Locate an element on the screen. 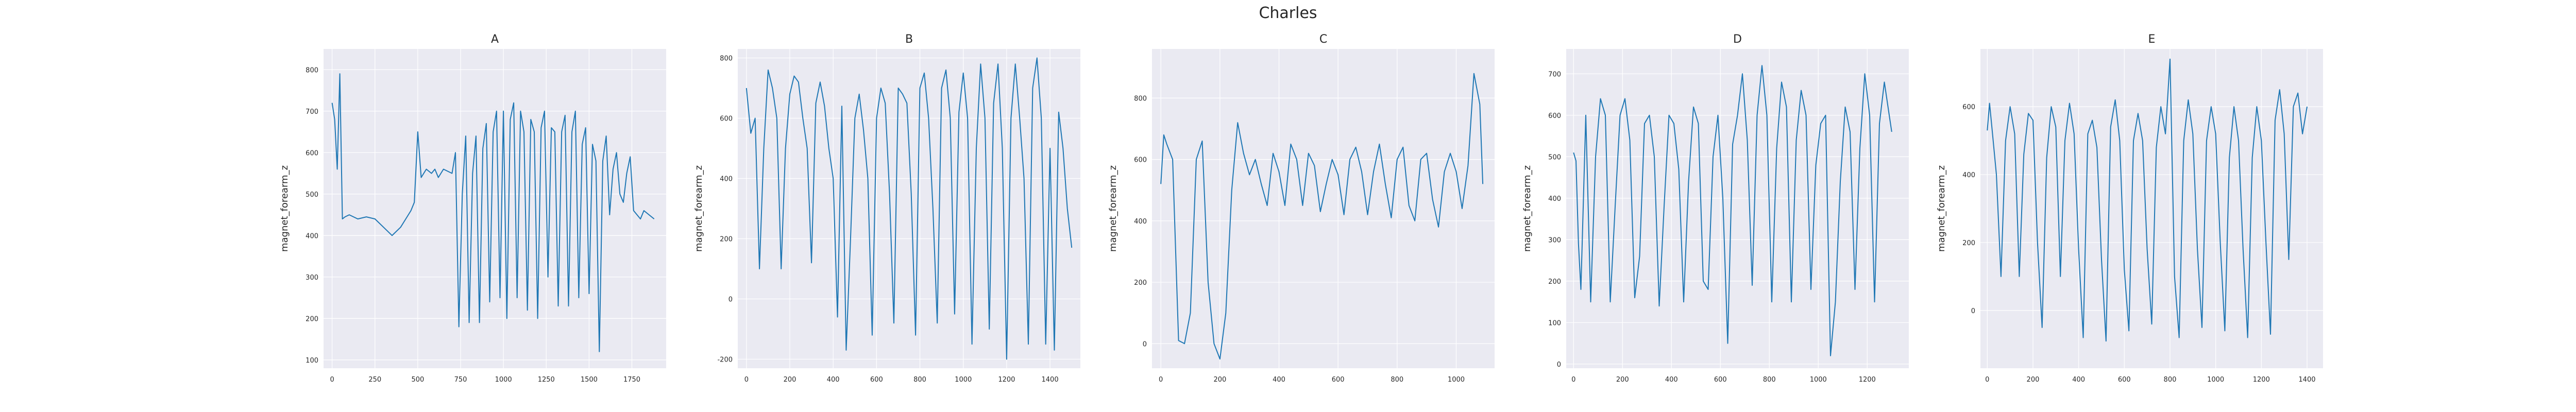 The image size is (2576, 412). panel-title: A is located at coordinates (495, 39).